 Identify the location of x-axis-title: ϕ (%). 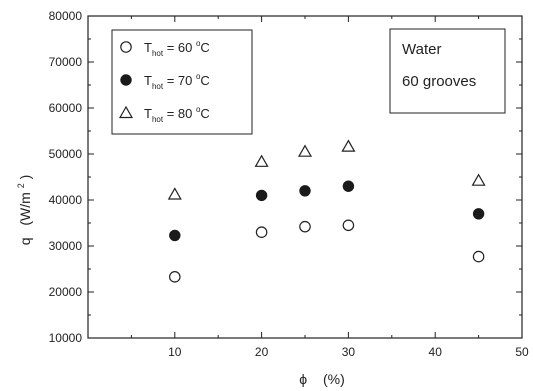
(322, 379).